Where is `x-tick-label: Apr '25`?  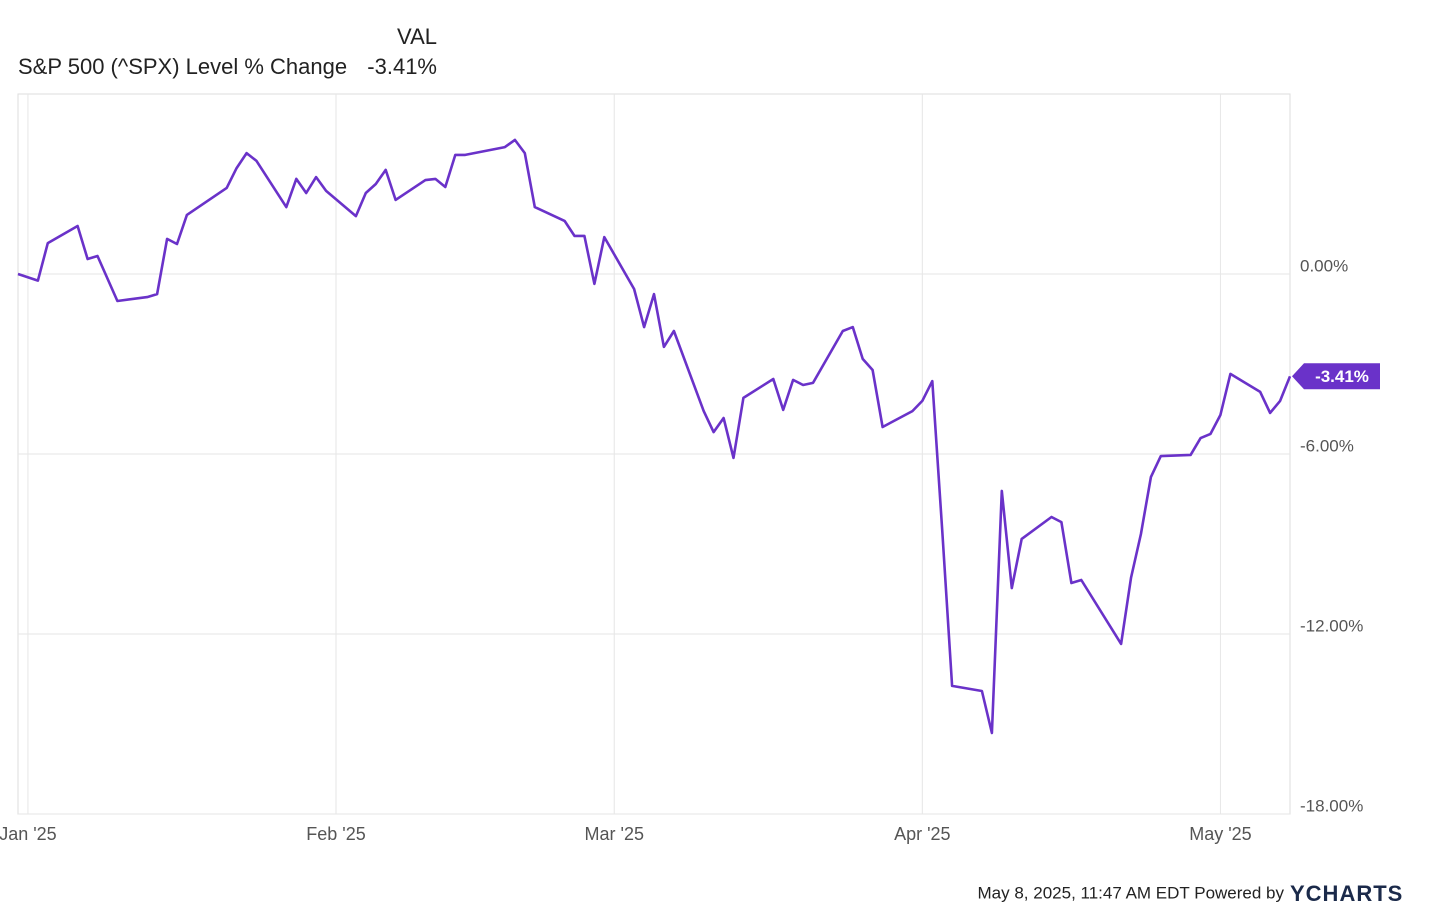 x-tick-label: Apr '25 is located at coordinates (922, 834).